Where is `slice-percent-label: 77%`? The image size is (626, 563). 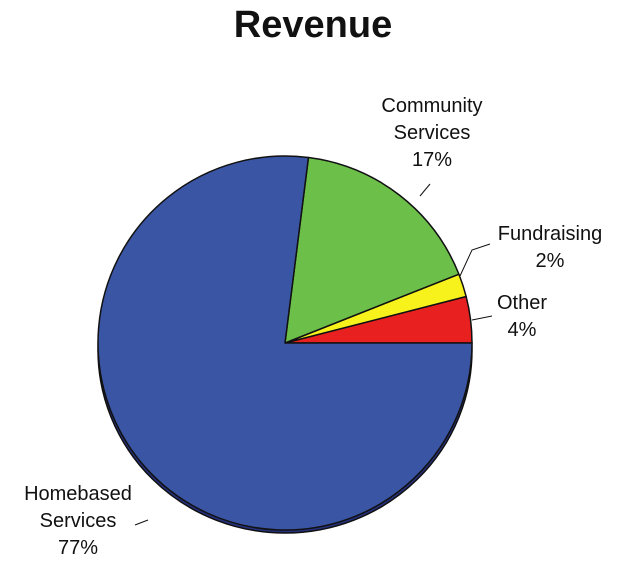
slice-percent-label: 77% is located at coordinates (78, 548).